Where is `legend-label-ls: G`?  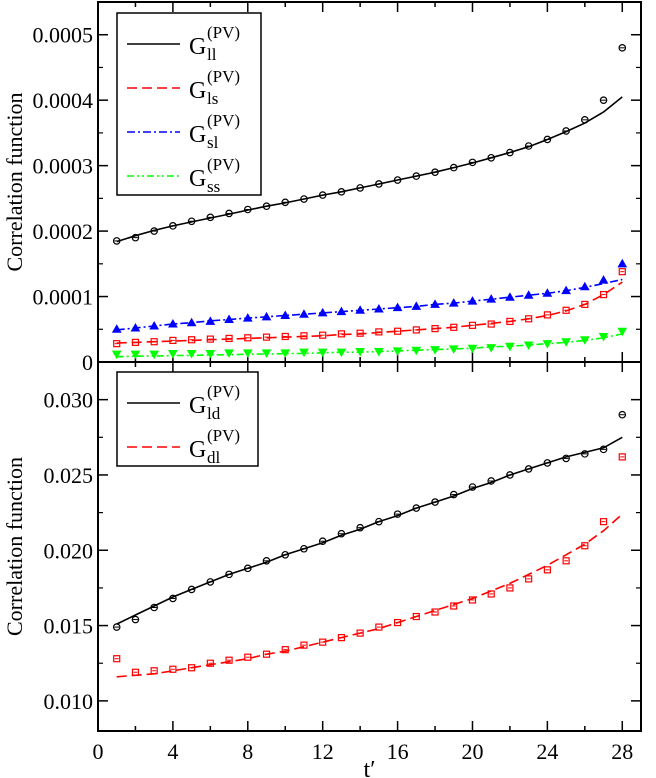 legend-label-ls: G is located at coordinates (197, 91).